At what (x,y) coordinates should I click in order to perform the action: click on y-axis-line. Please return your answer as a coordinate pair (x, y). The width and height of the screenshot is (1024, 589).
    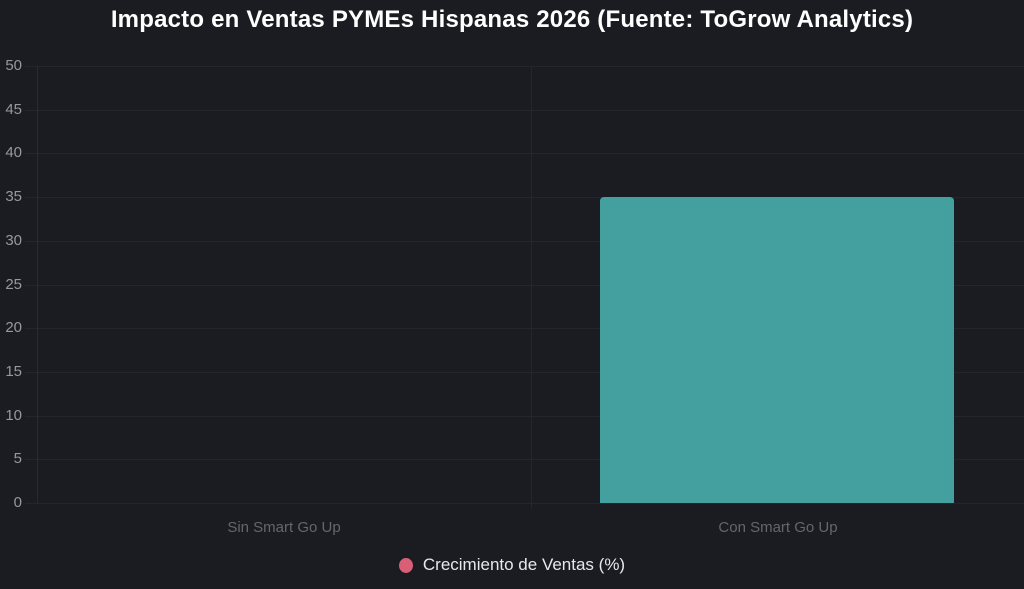
    Looking at the image, I should click on (37, 284).